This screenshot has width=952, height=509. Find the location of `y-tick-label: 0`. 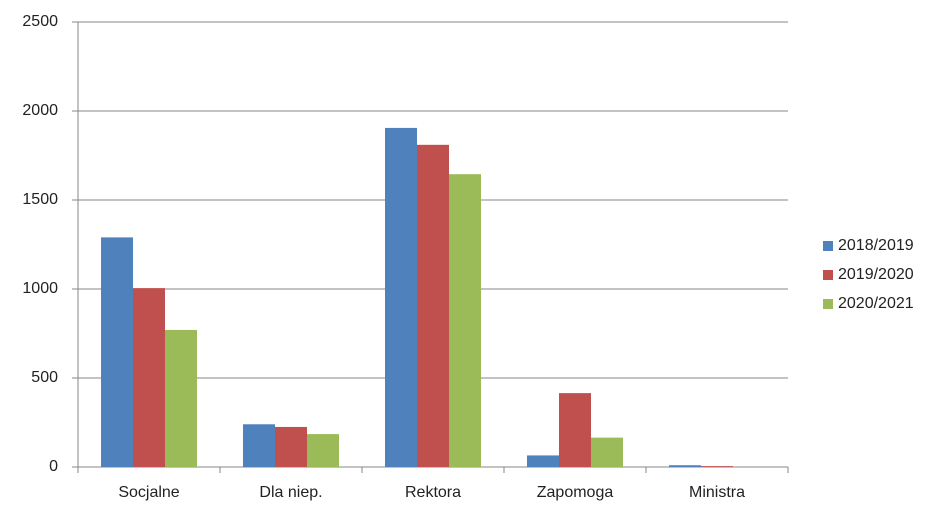

y-tick-label: 0 is located at coordinates (53, 466).